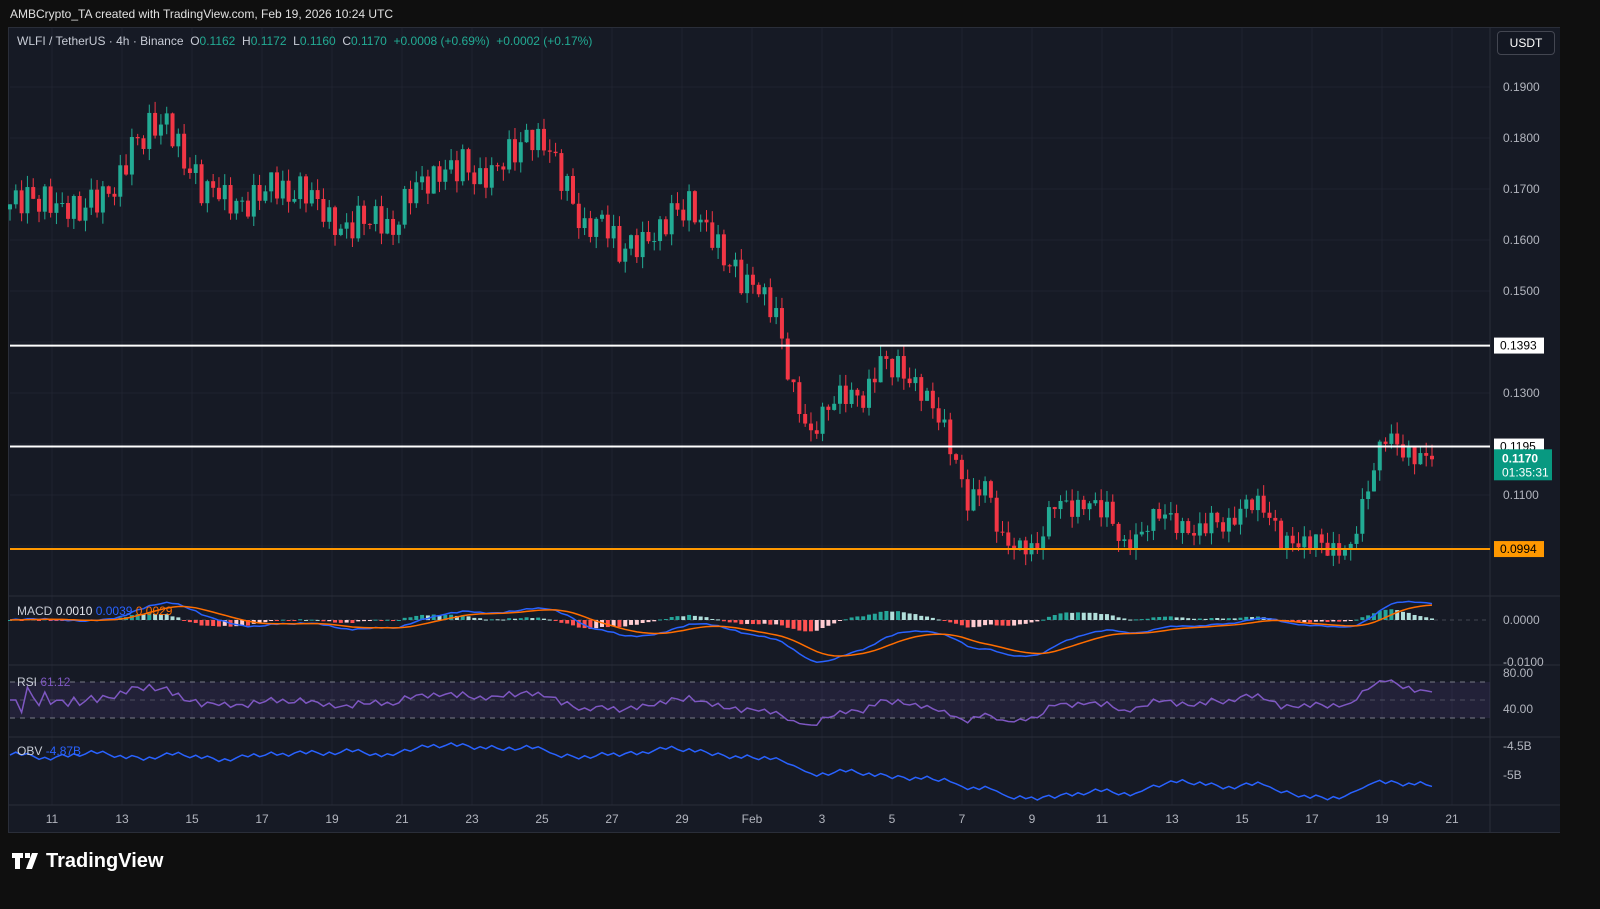  I want to click on currency-button: USDT, so click(1526, 43).